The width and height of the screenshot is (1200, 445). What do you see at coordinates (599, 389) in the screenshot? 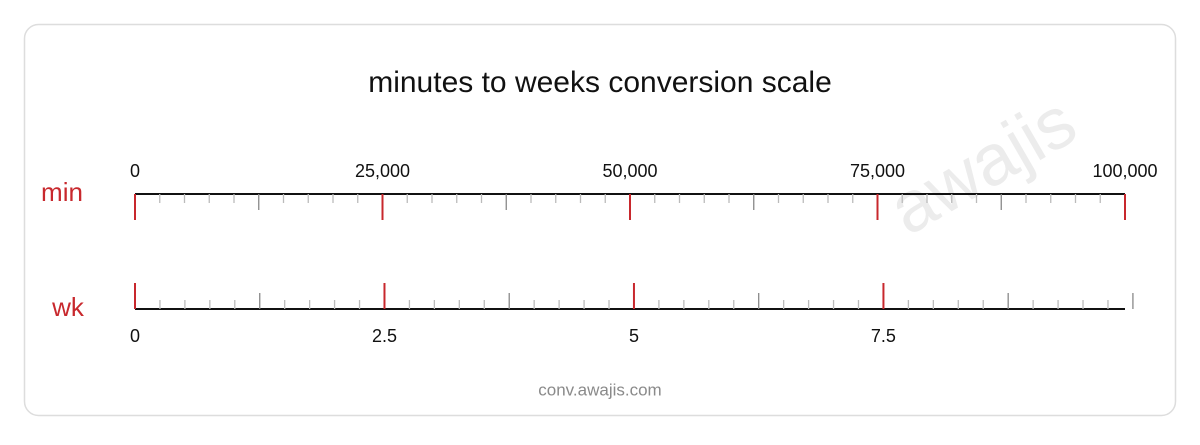
I see `source: conv.awajis.com` at bounding box center [599, 389].